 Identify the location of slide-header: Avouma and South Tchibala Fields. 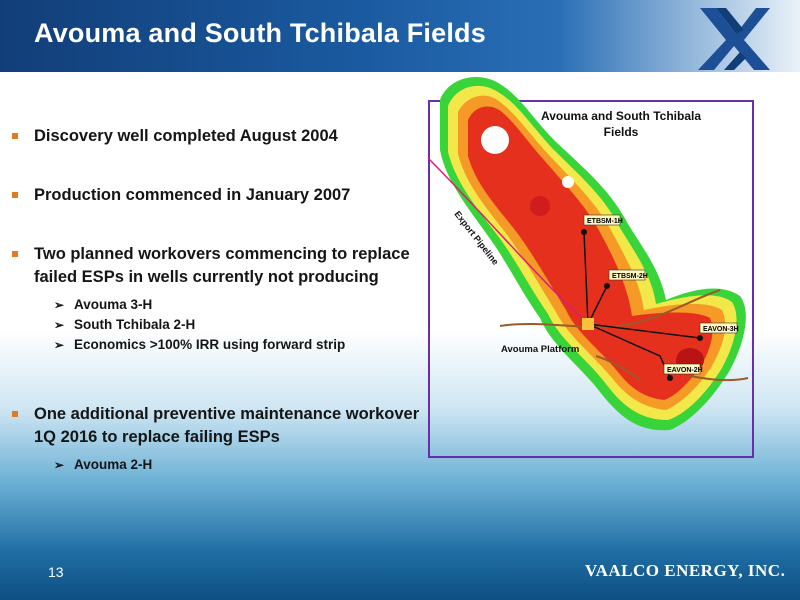
(400, 36).